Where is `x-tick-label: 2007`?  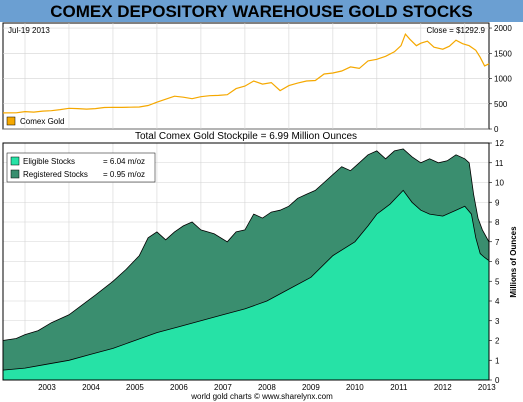 x-tick-label: 2007 is located at coordinates (223, 387).